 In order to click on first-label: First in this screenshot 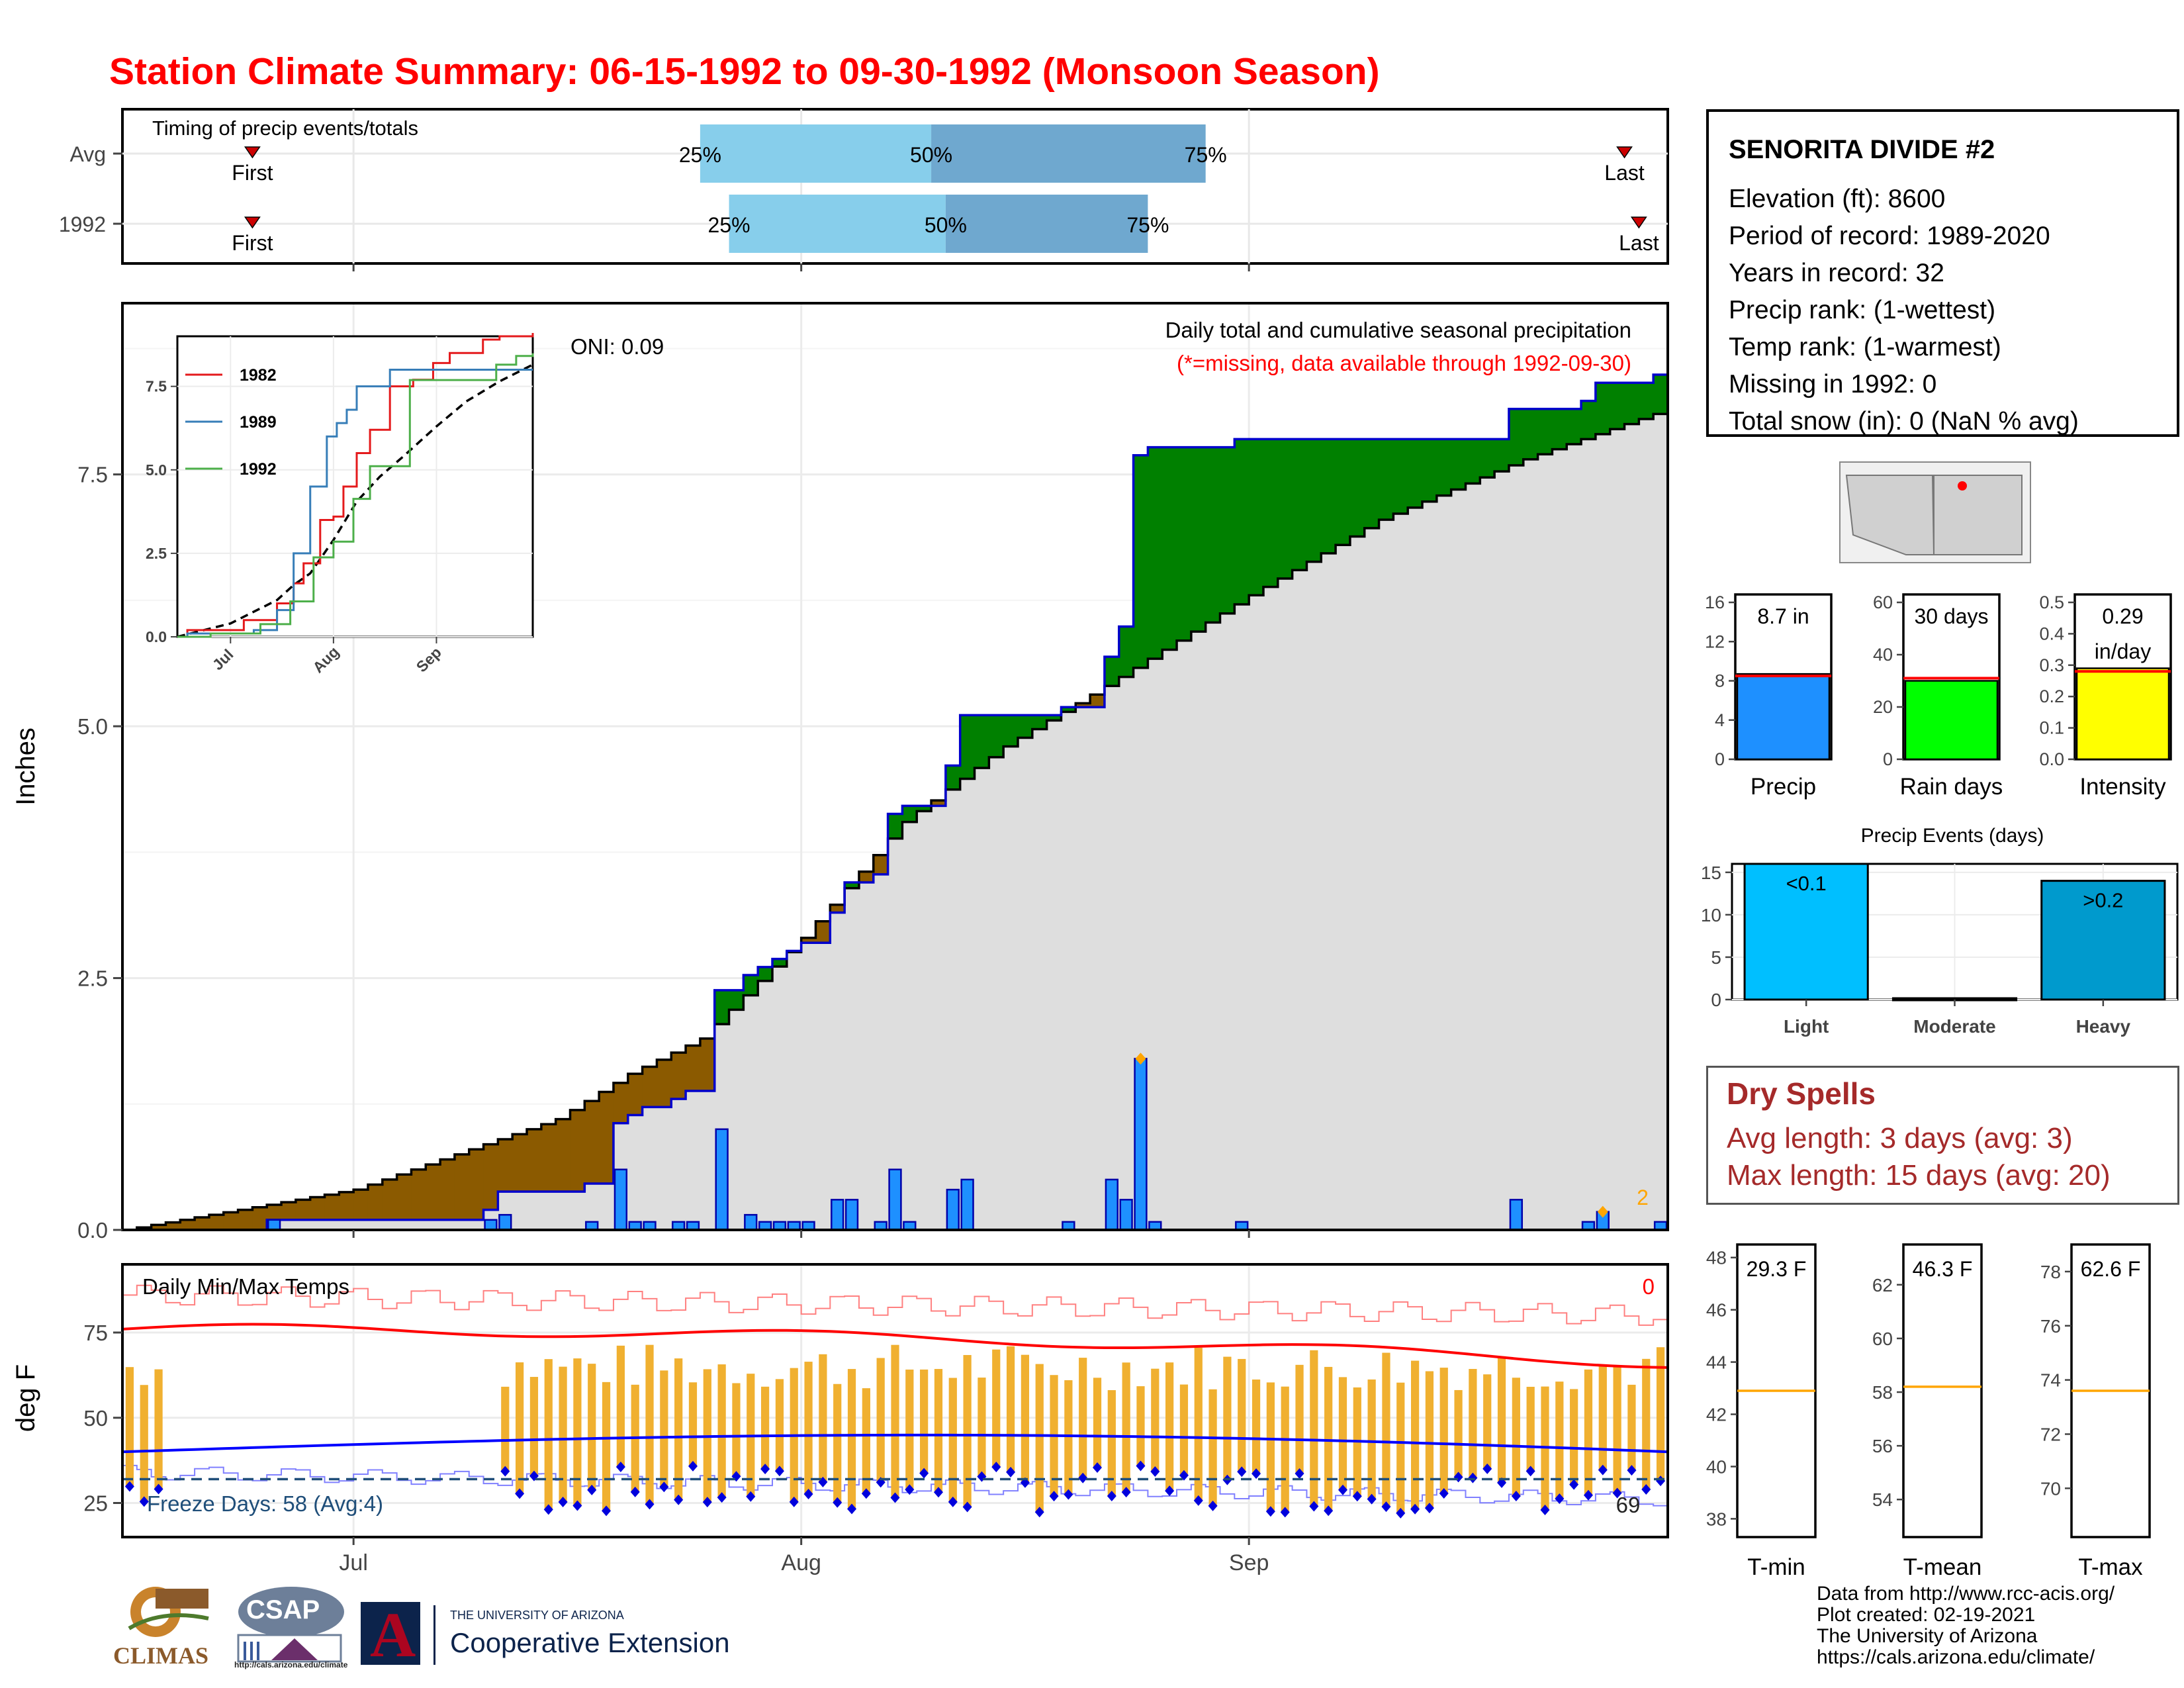, I will do `click(252, 173)`.